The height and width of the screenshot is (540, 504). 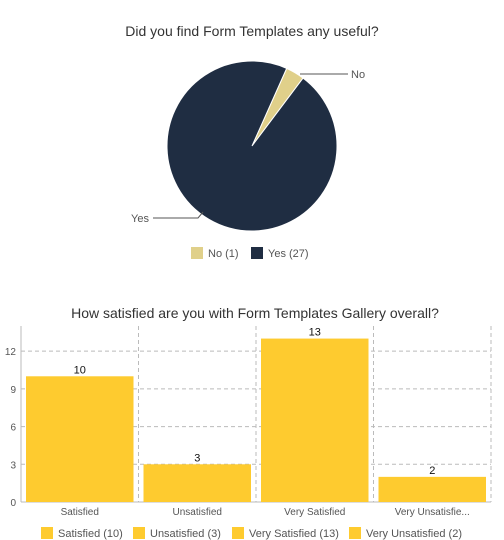 I want to click on pie-callout-no: No, so click(x=332, y=75).